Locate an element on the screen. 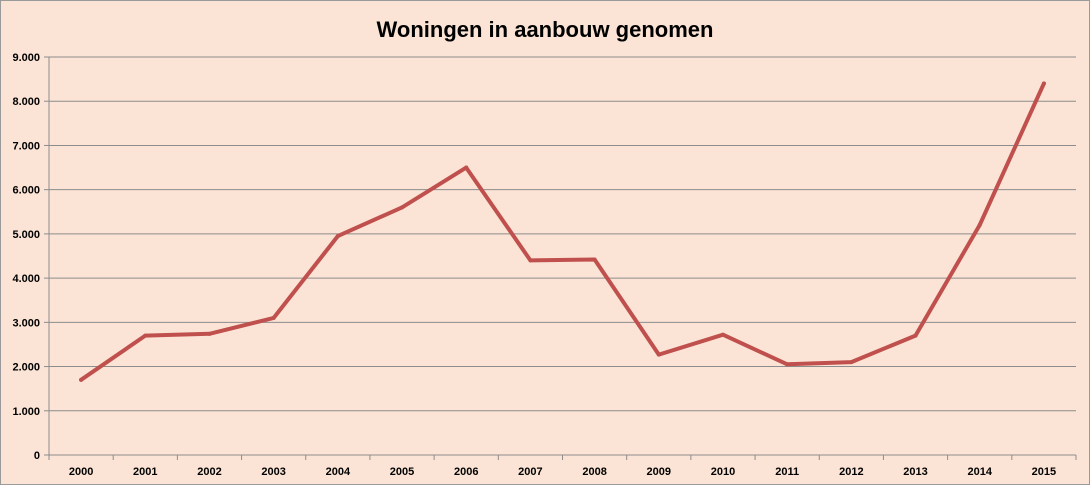 The image size is (1090, 485). x-tick-label: 2002 is located at coordinates (209, 472).